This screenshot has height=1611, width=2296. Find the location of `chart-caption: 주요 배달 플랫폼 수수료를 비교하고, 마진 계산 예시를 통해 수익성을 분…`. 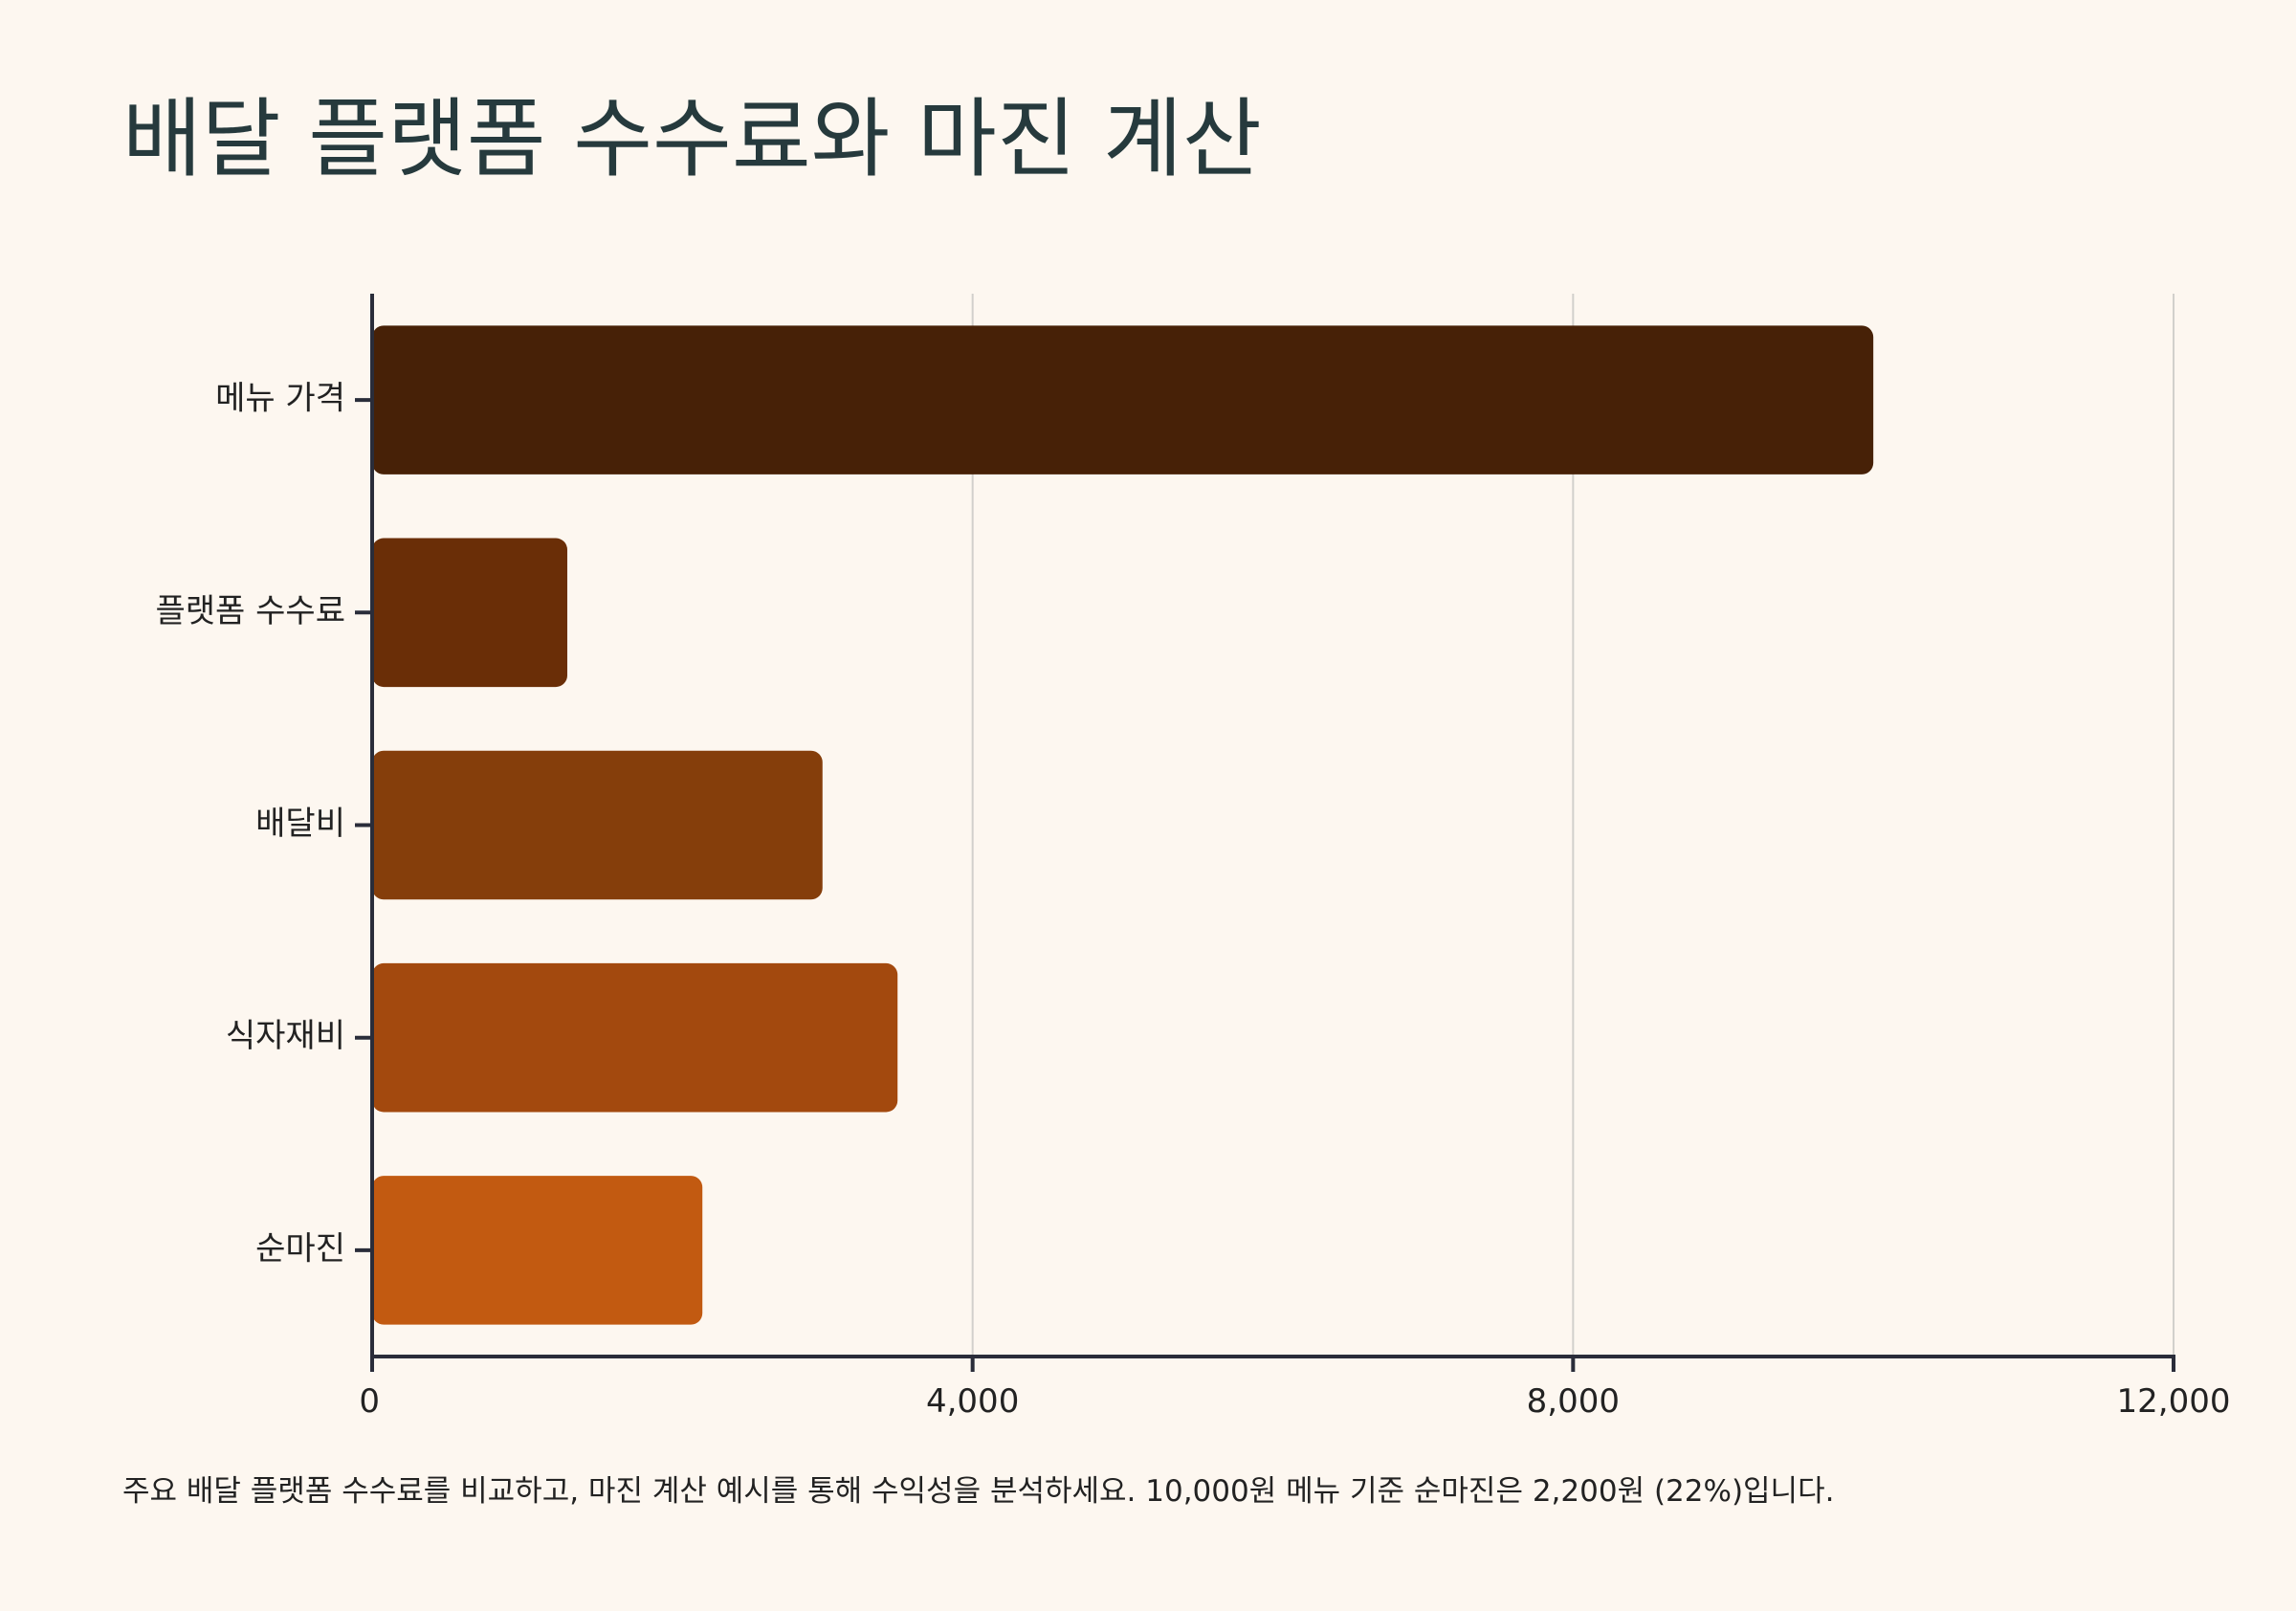

chart-caption: 주요 배달 플랫폼 수수료를 비교하고, 마진 계산 예시를 통해 수익성을 분… is located at coordinates (978, 1491).